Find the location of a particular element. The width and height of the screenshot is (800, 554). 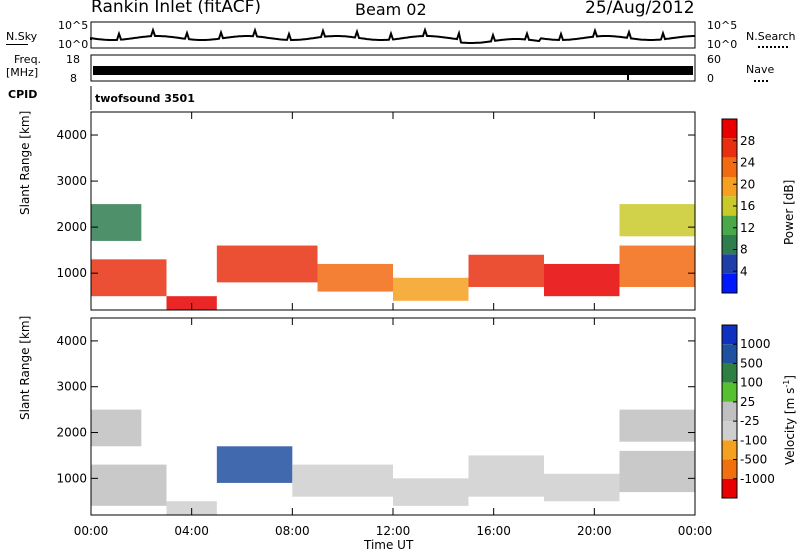

ytick-label-1-0: 1000 is located at coordinates (71, 478).